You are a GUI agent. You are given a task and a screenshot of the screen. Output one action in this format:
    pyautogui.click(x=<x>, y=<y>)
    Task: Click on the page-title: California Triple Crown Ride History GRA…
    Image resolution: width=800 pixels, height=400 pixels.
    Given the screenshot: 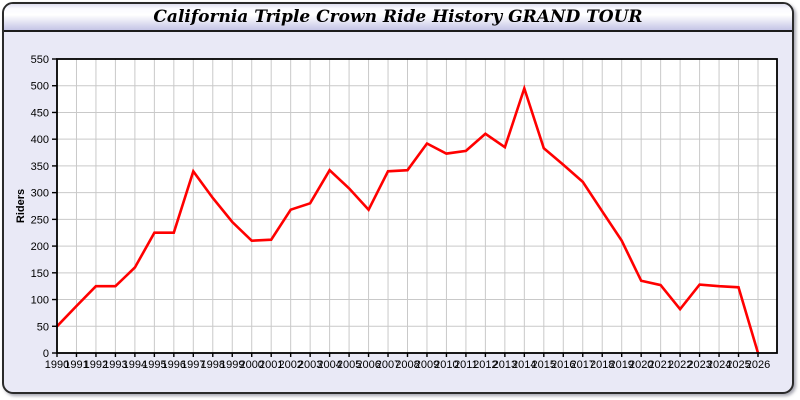 What is the action you would take?
    pyautogui.click(x=398, y=17)
    